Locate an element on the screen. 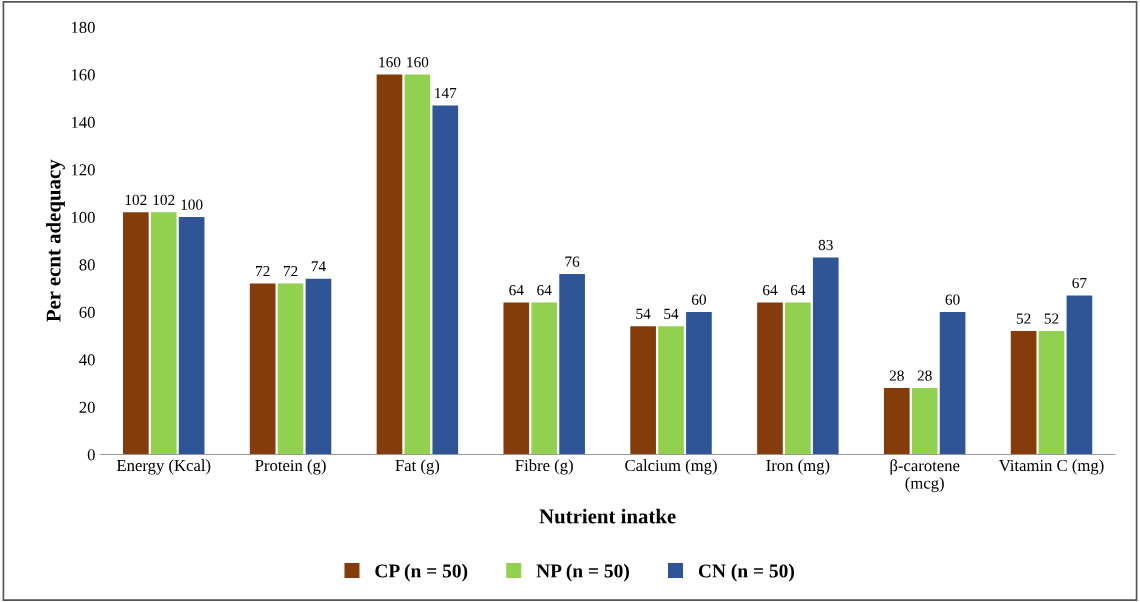 The image size is (1140, 602). y-tick-label: 120 is located at coordinates (83, 170).